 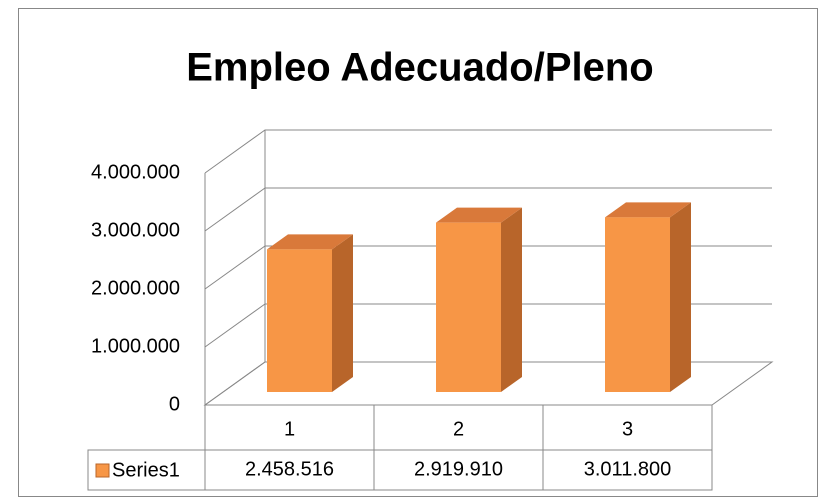 What do you see at coordinates (458, 429) in the screenshot?
I see `x-tick-label: 2` at bounding box center [458, 429].